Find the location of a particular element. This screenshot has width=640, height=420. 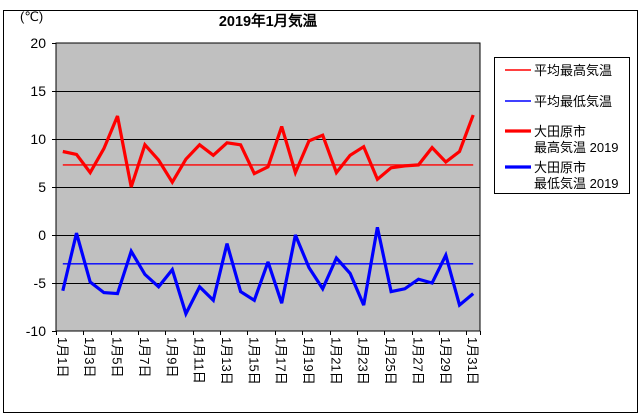

x-axis-label: 1月13日 is located at coordinates (226, 361).